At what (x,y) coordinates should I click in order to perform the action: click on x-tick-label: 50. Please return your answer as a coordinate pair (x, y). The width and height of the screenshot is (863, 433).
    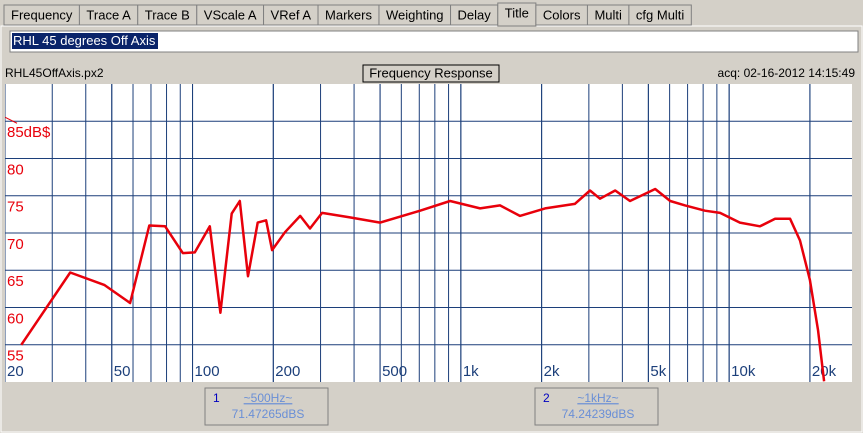
    Looking at the image, I should click on (122, 371).